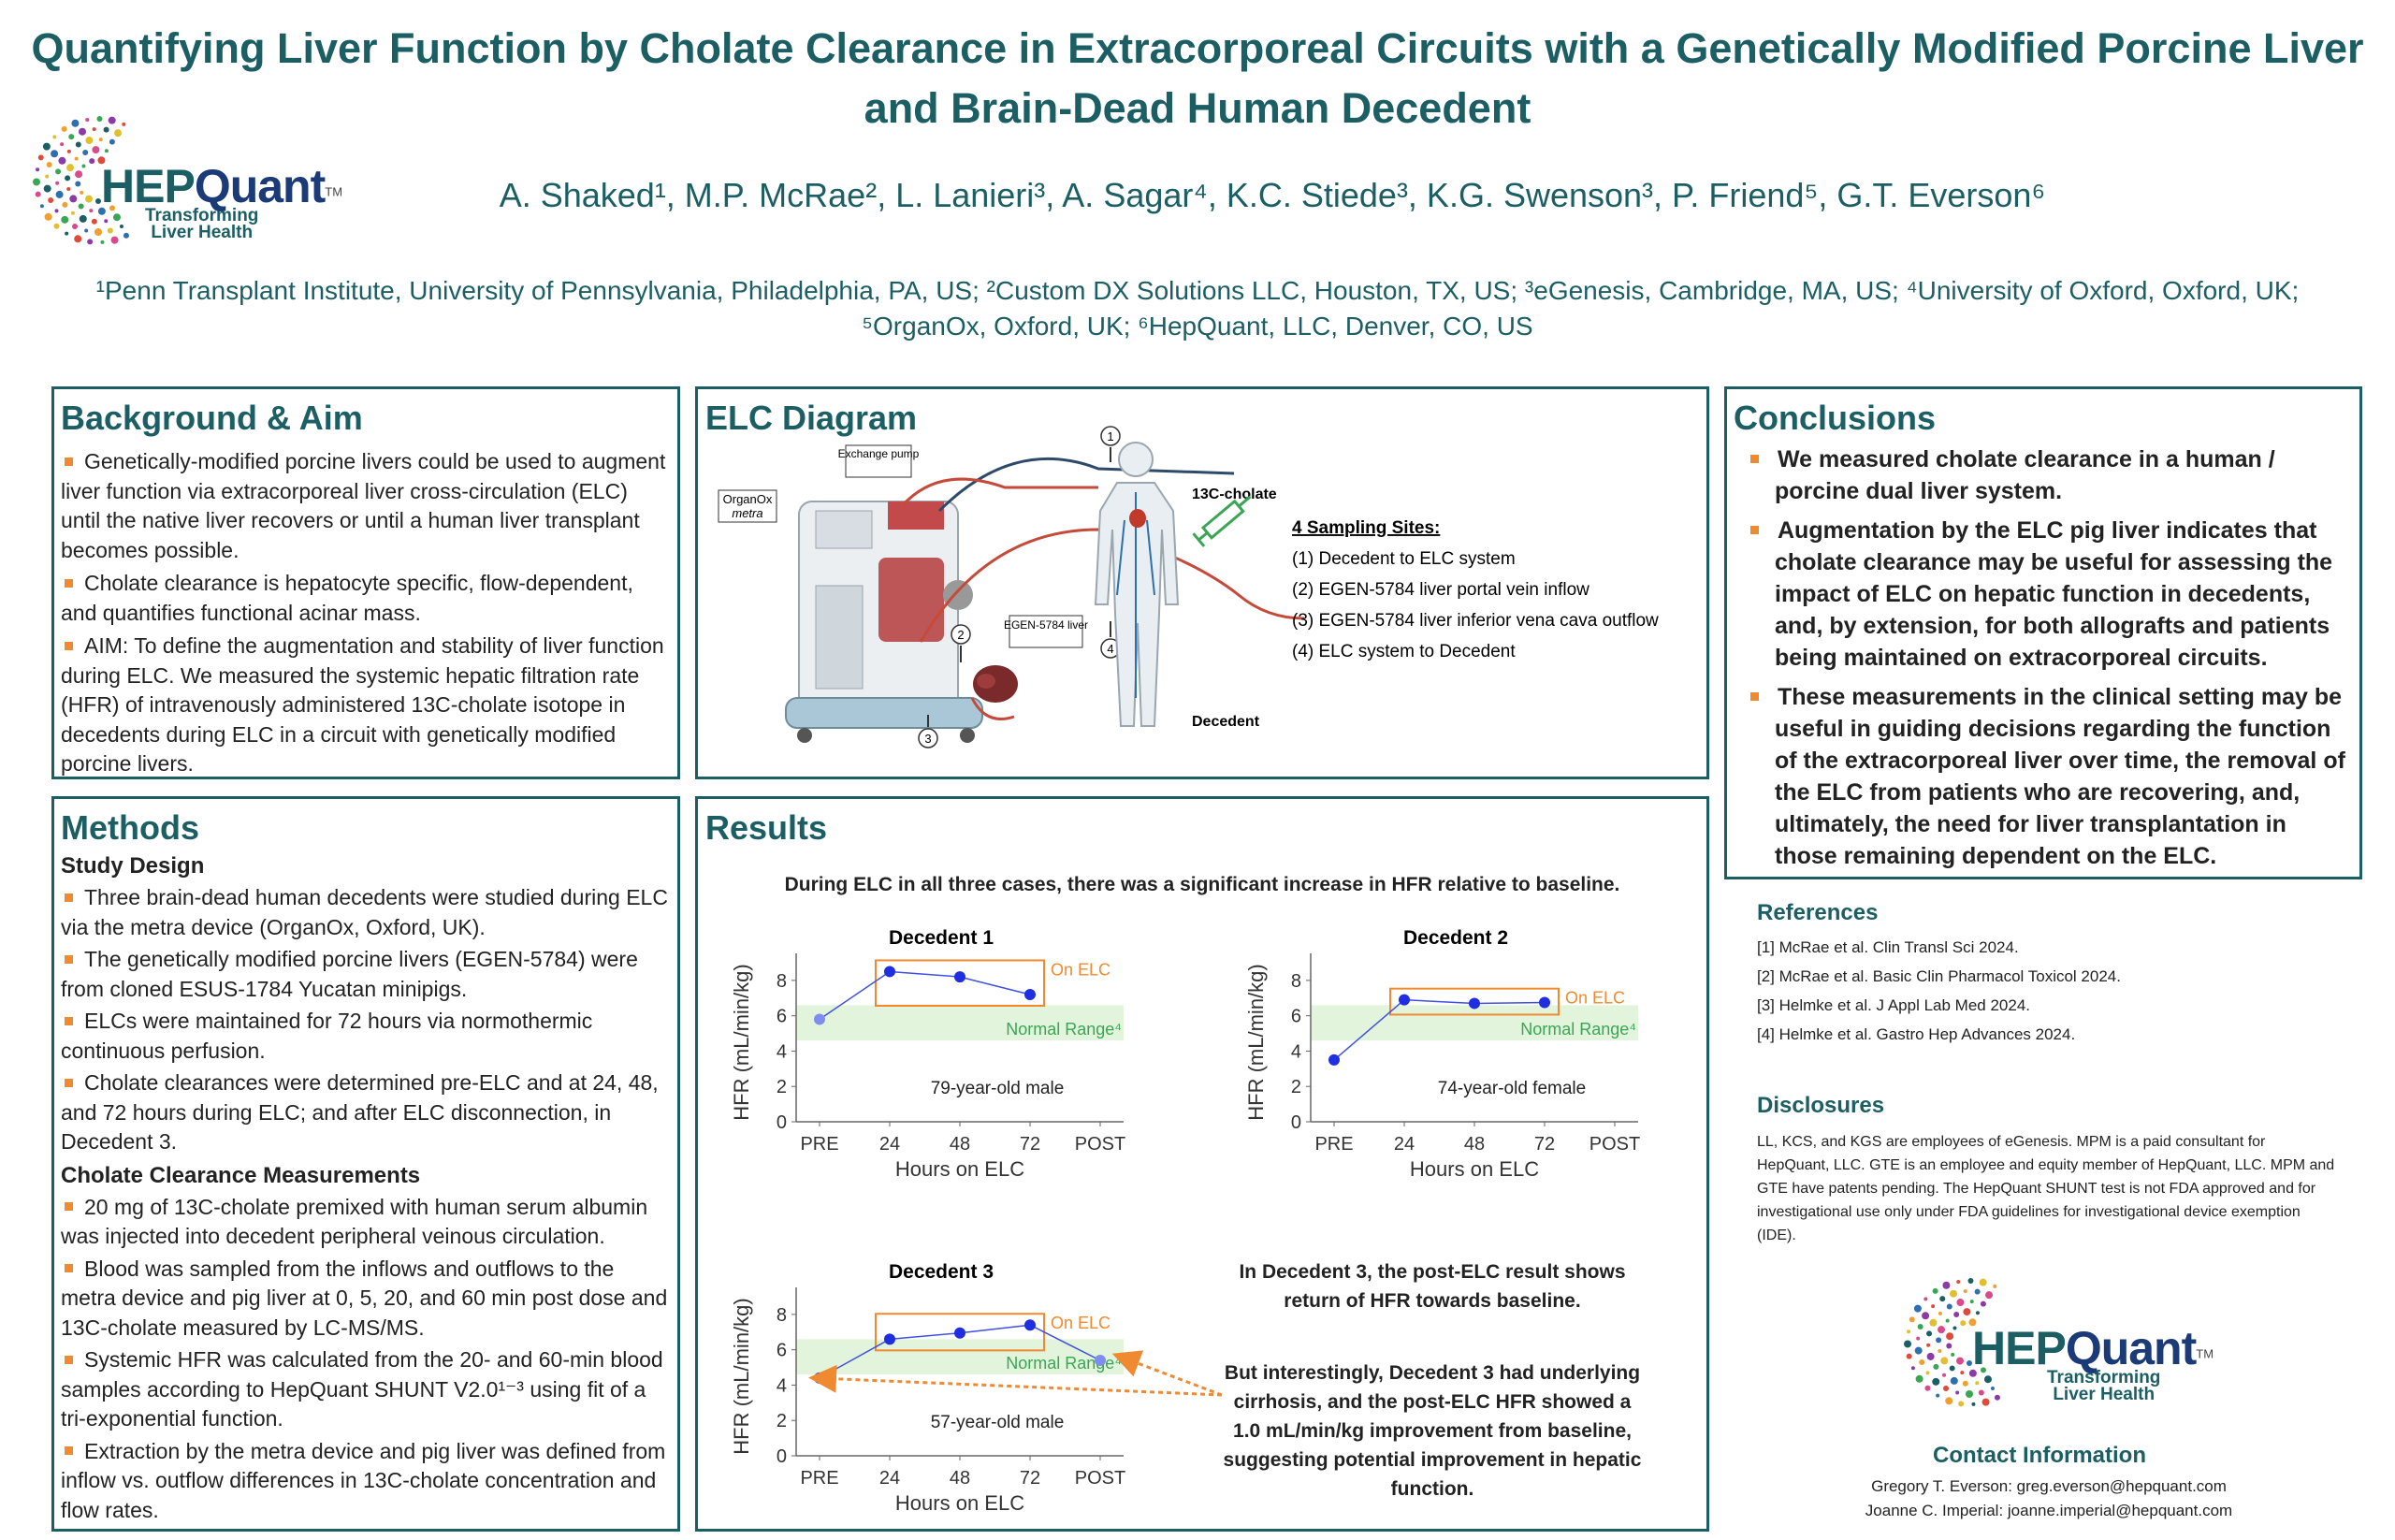 Image resolution: width=2395 pixels, height=1540 pixels. What do you see at coordinates (748, 499) in the screenshot?
I see `organox-label: OrganOx` at bounding box center [748, 499].